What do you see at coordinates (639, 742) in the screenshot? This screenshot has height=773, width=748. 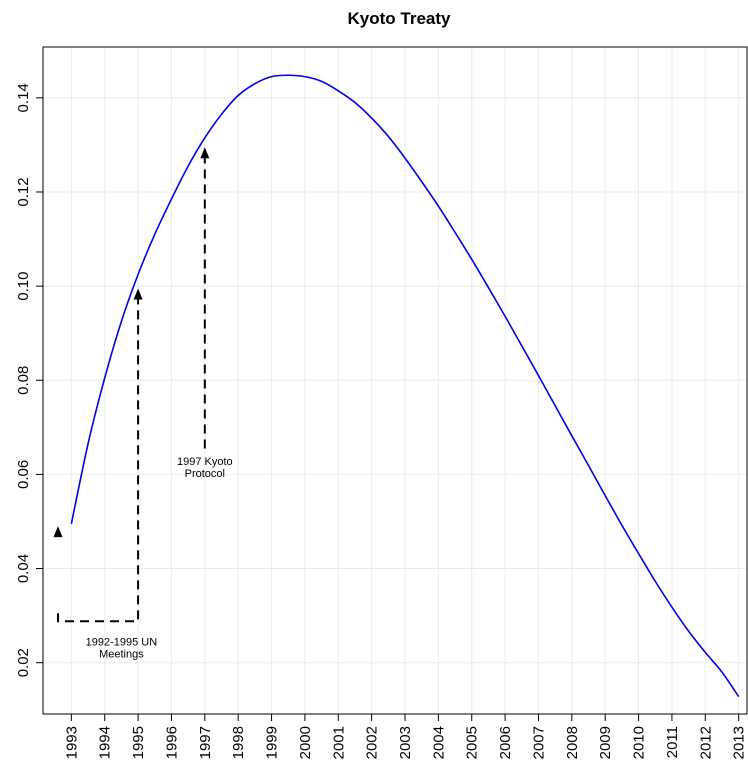 I see `x-tick-label: 2010` at bounding box center [639, 742].